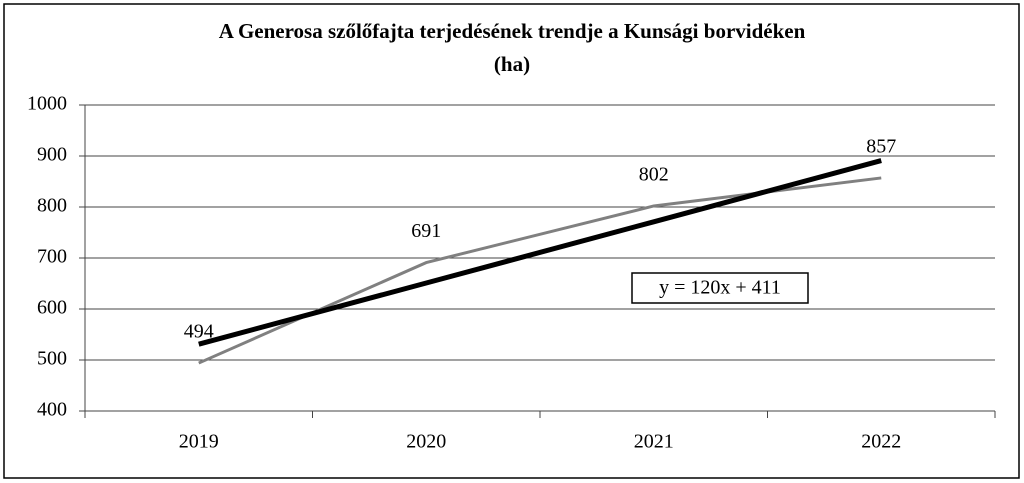 This screenshot has height=483, width=1024. Describe the element at coordinates (52, 308) in the screenshot. I see `y-tick-label: 600` at that location.